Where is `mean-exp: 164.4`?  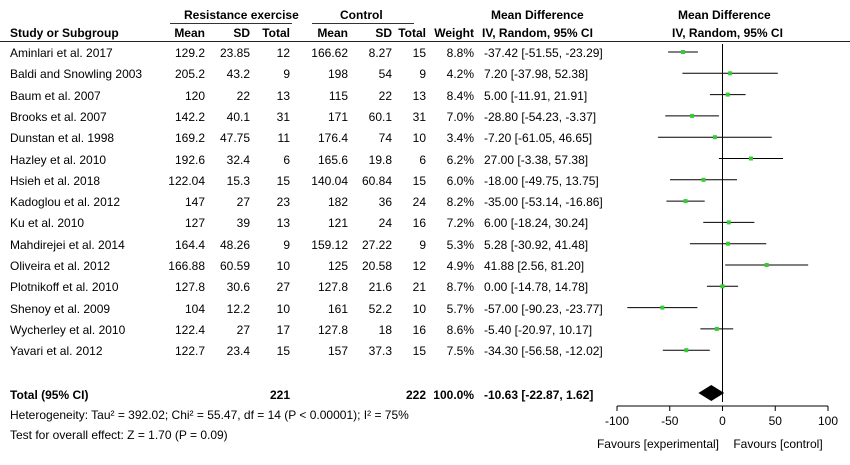
mean-exp: 164.4 is located at coordinates (189, 245).